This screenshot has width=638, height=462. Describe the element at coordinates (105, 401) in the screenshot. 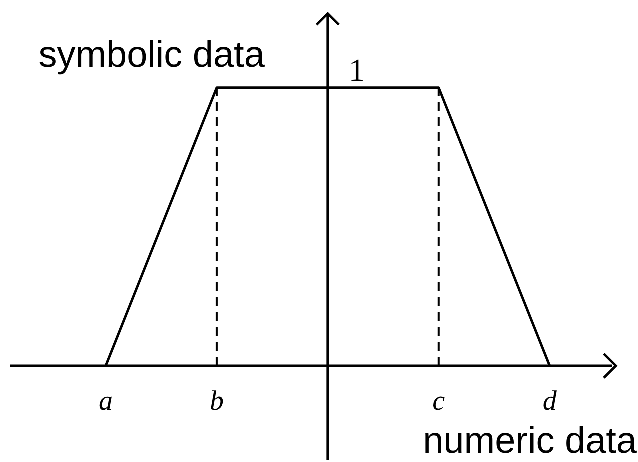

I see `x-tick-label: a` at that location.